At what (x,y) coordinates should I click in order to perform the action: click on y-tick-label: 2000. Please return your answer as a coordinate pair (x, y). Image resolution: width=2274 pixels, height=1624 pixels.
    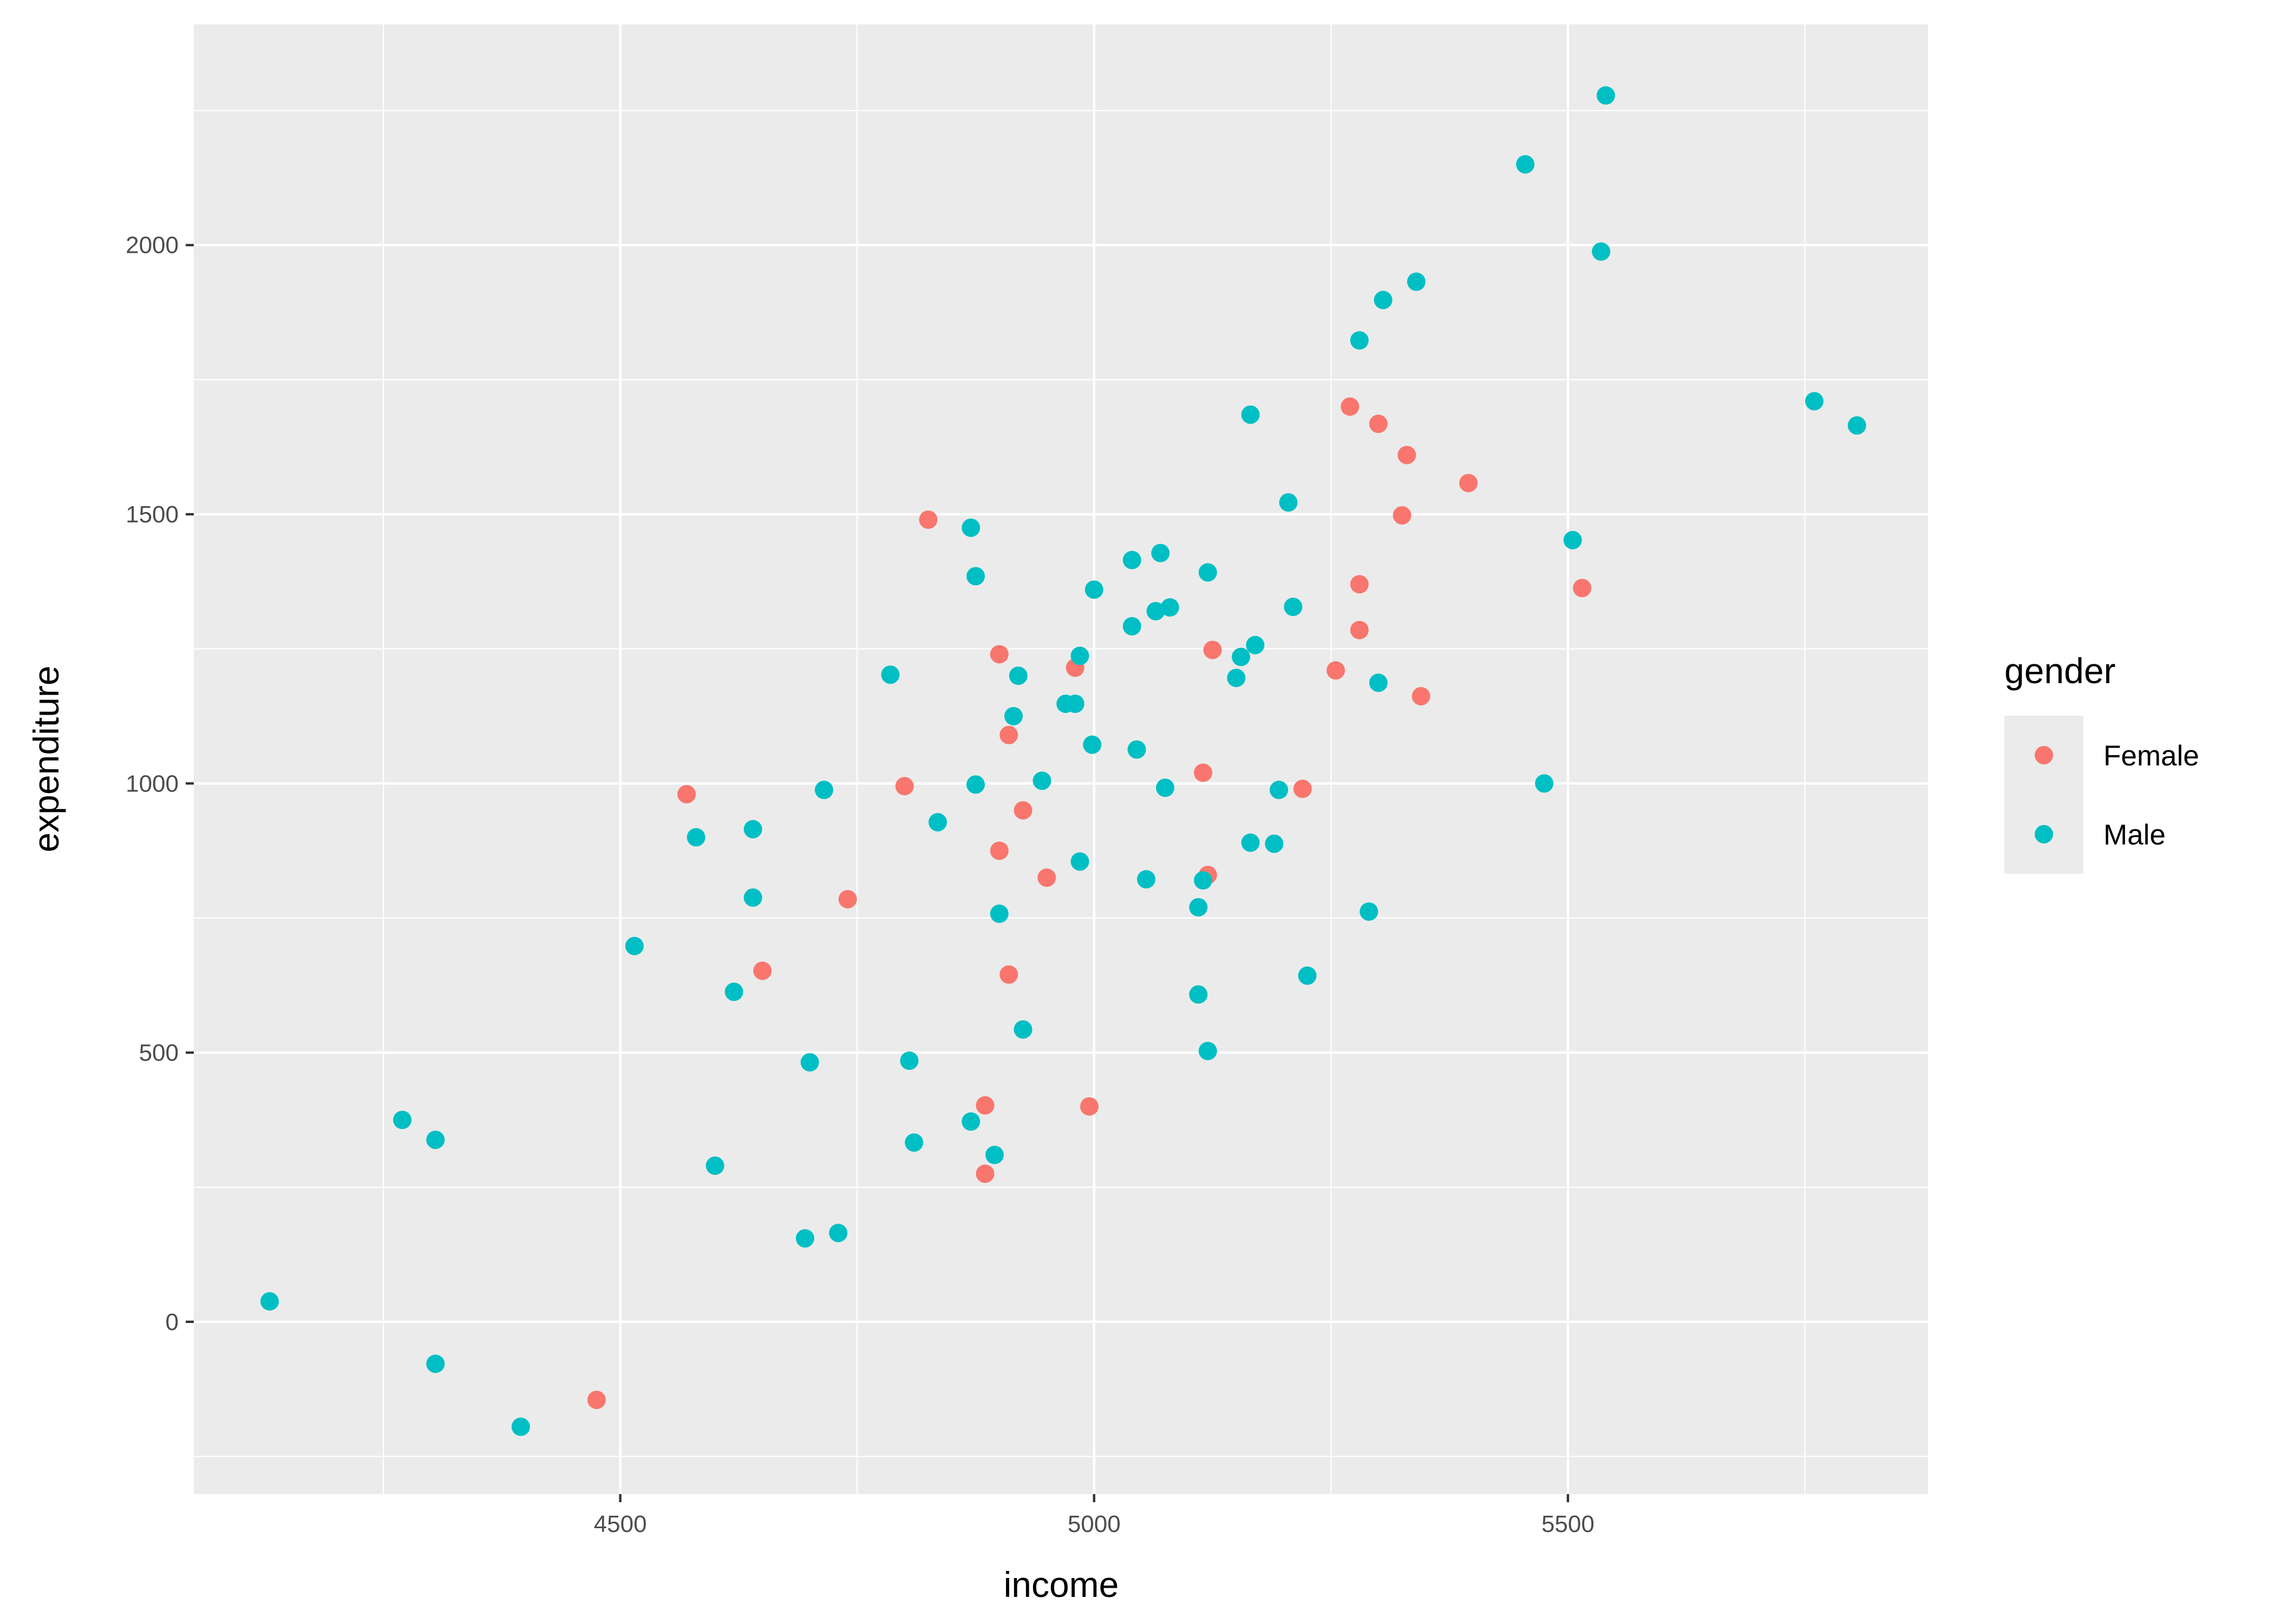
    Looking at the image, I should click on (153, 246).